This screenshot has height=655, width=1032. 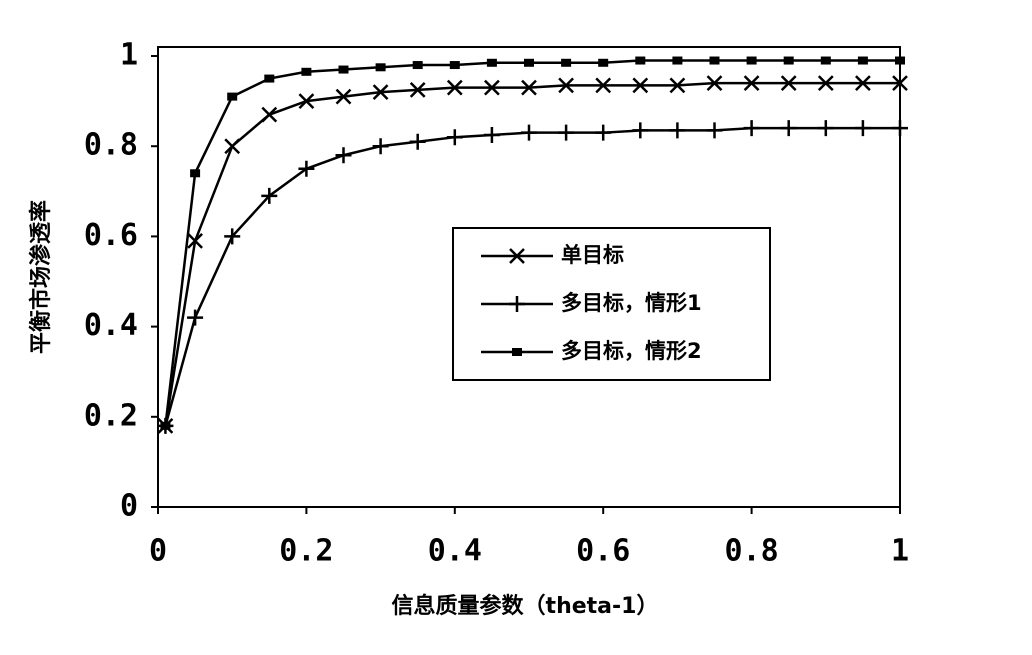 What do you see at coordinates (900, 551) in the screenshot?
I see `x-tick-label: 1` at bounding box center [900, 551].